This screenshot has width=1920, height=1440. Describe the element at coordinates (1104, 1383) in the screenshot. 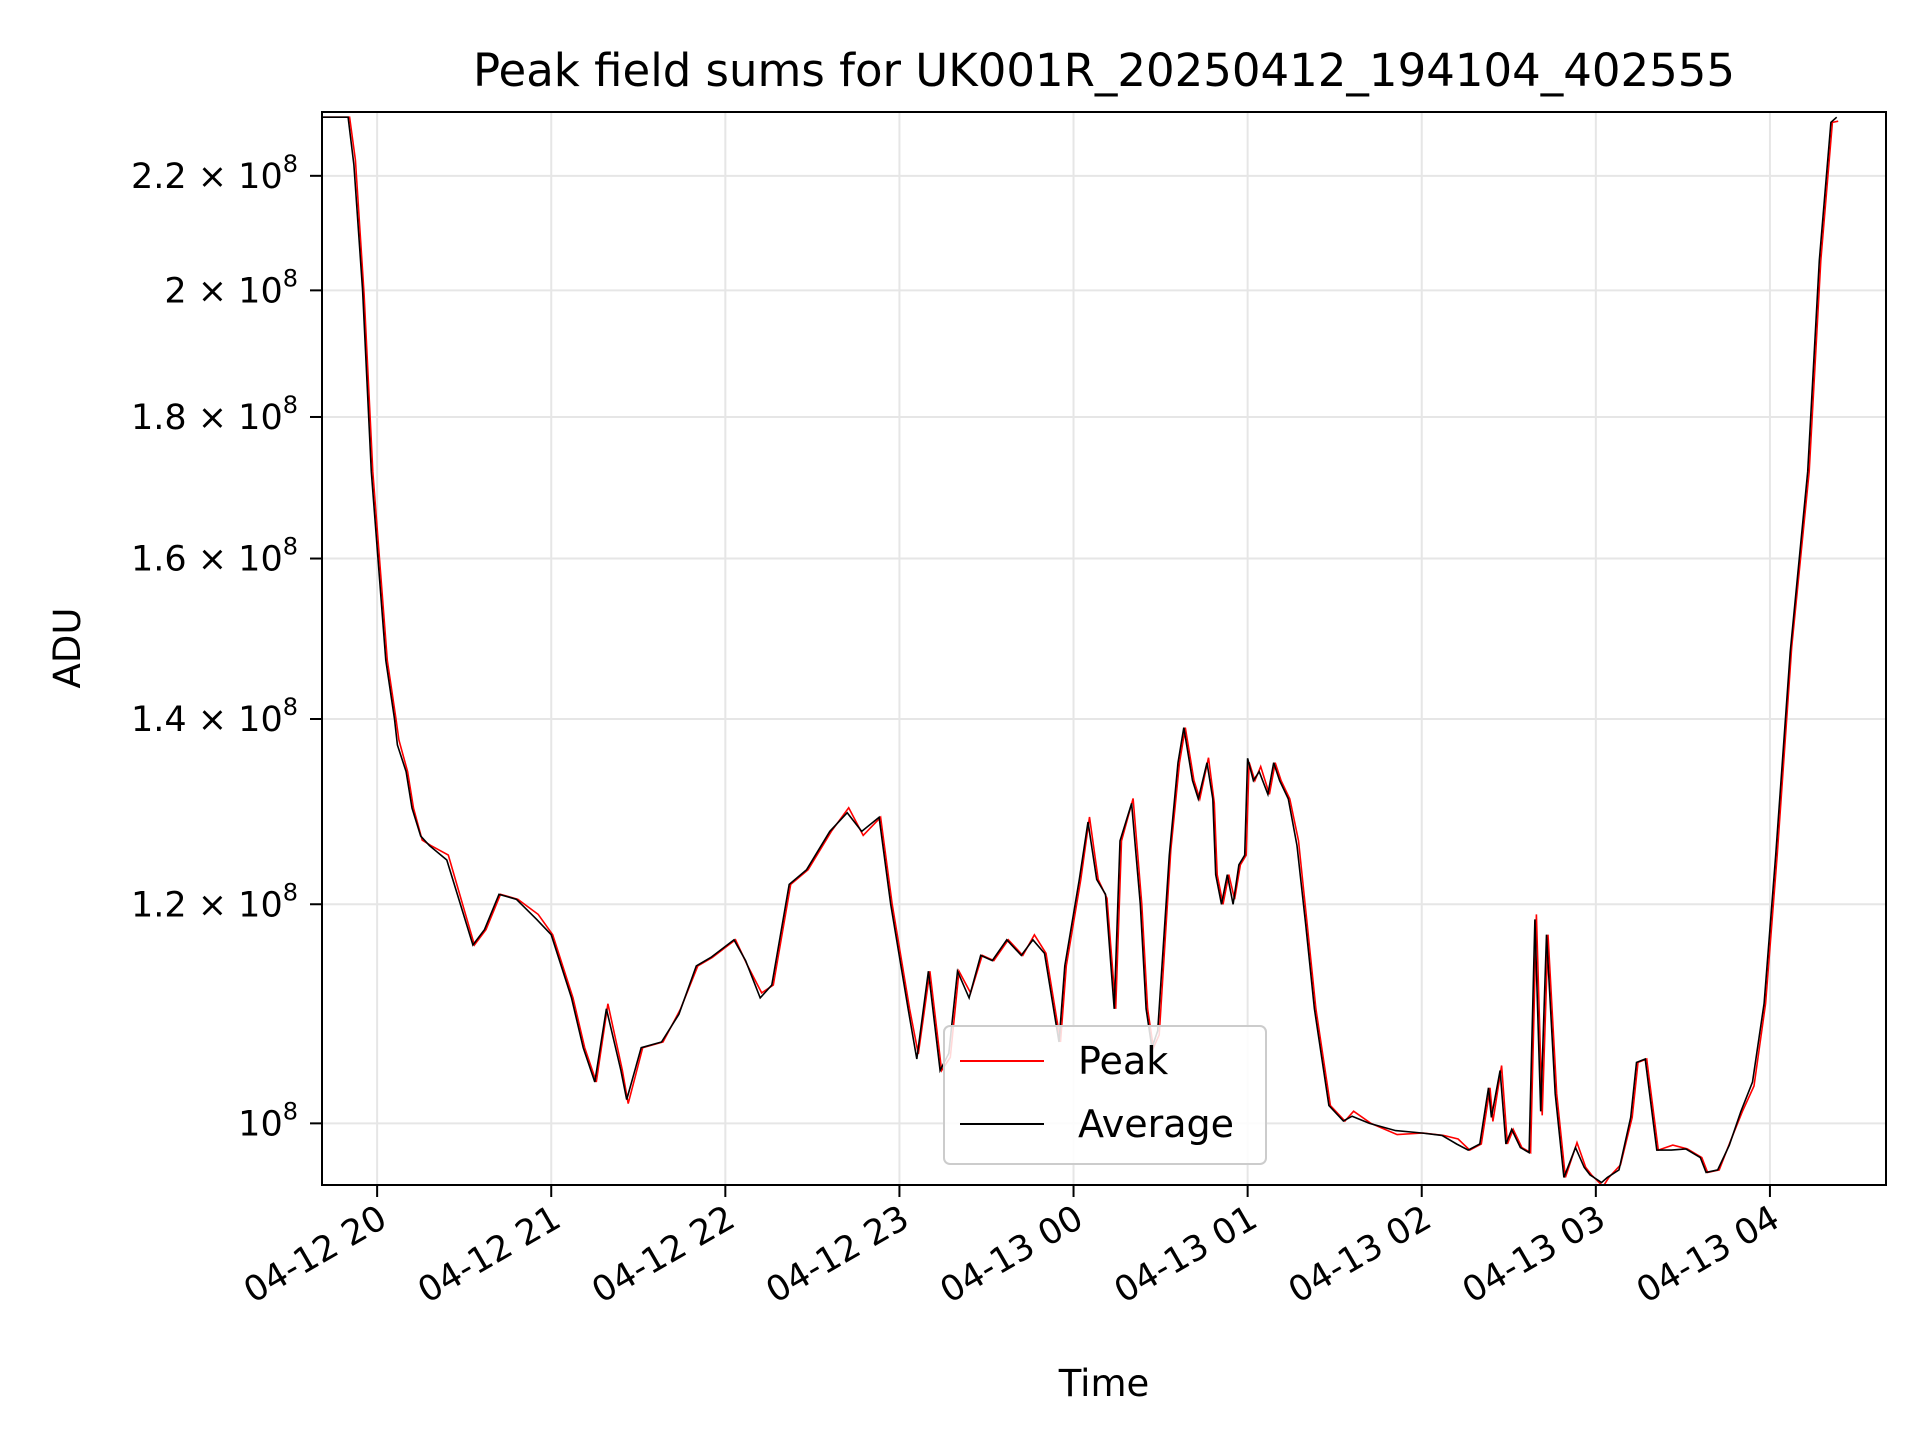

I see `x-axis-label: Time` at that location.